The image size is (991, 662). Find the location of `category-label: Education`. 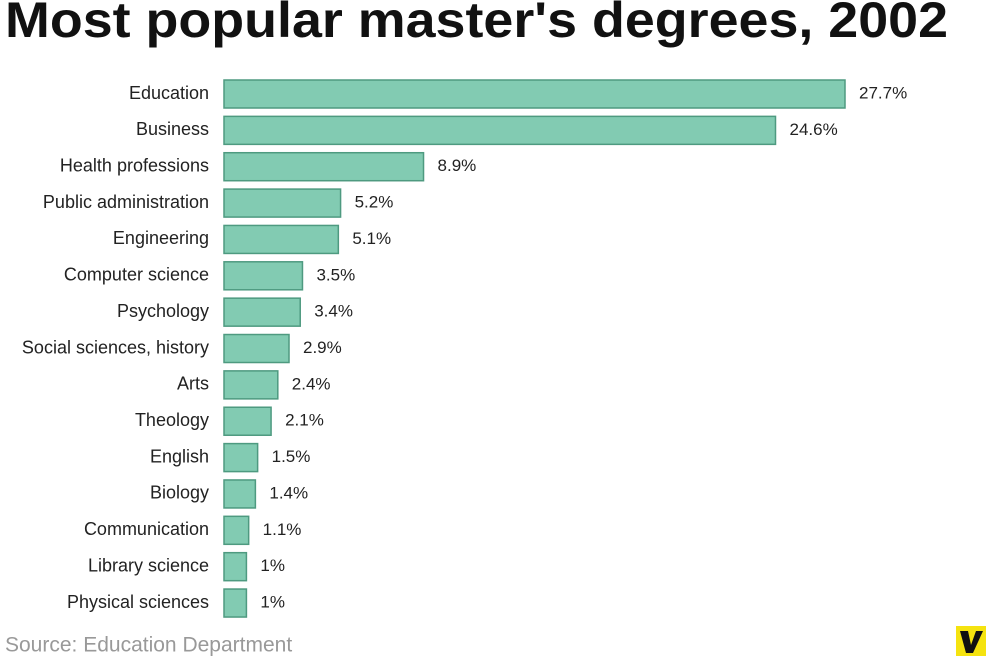

category-label: Education is located at coordinates (169, 93).